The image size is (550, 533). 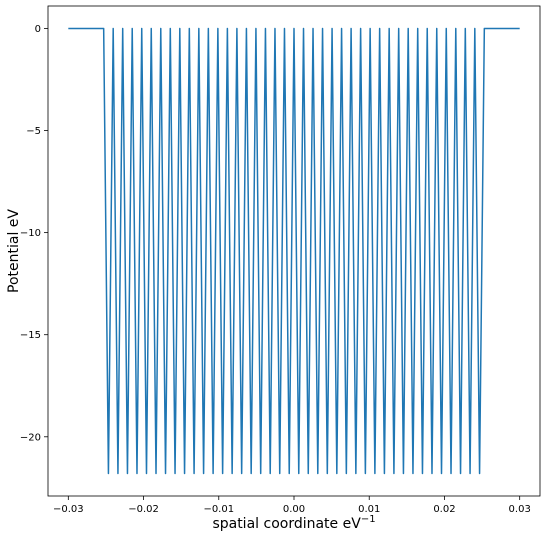 I want to click on y-tick-label: −20, so click(x=30, y=437).